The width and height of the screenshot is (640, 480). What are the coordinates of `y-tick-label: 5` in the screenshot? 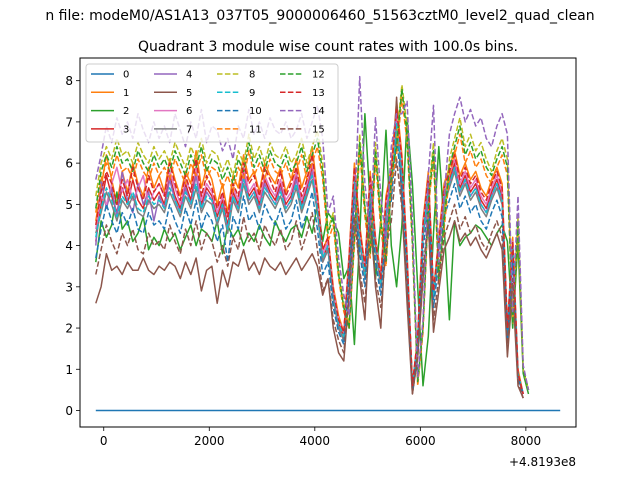 It's located at (69, 205).